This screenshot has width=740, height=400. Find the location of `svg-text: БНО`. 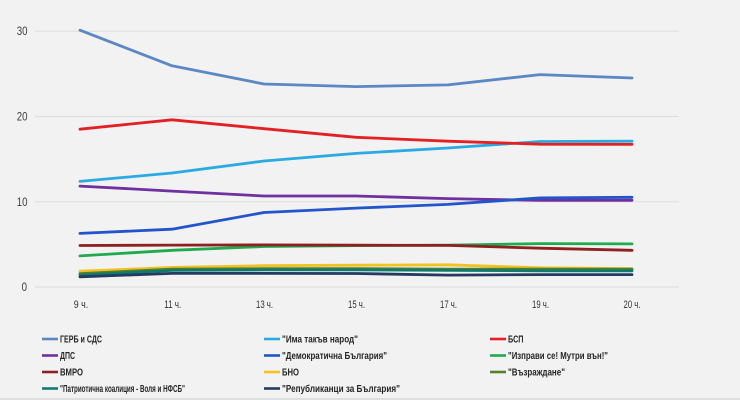

svg-text: БНО is located at coordinates (290, 373).